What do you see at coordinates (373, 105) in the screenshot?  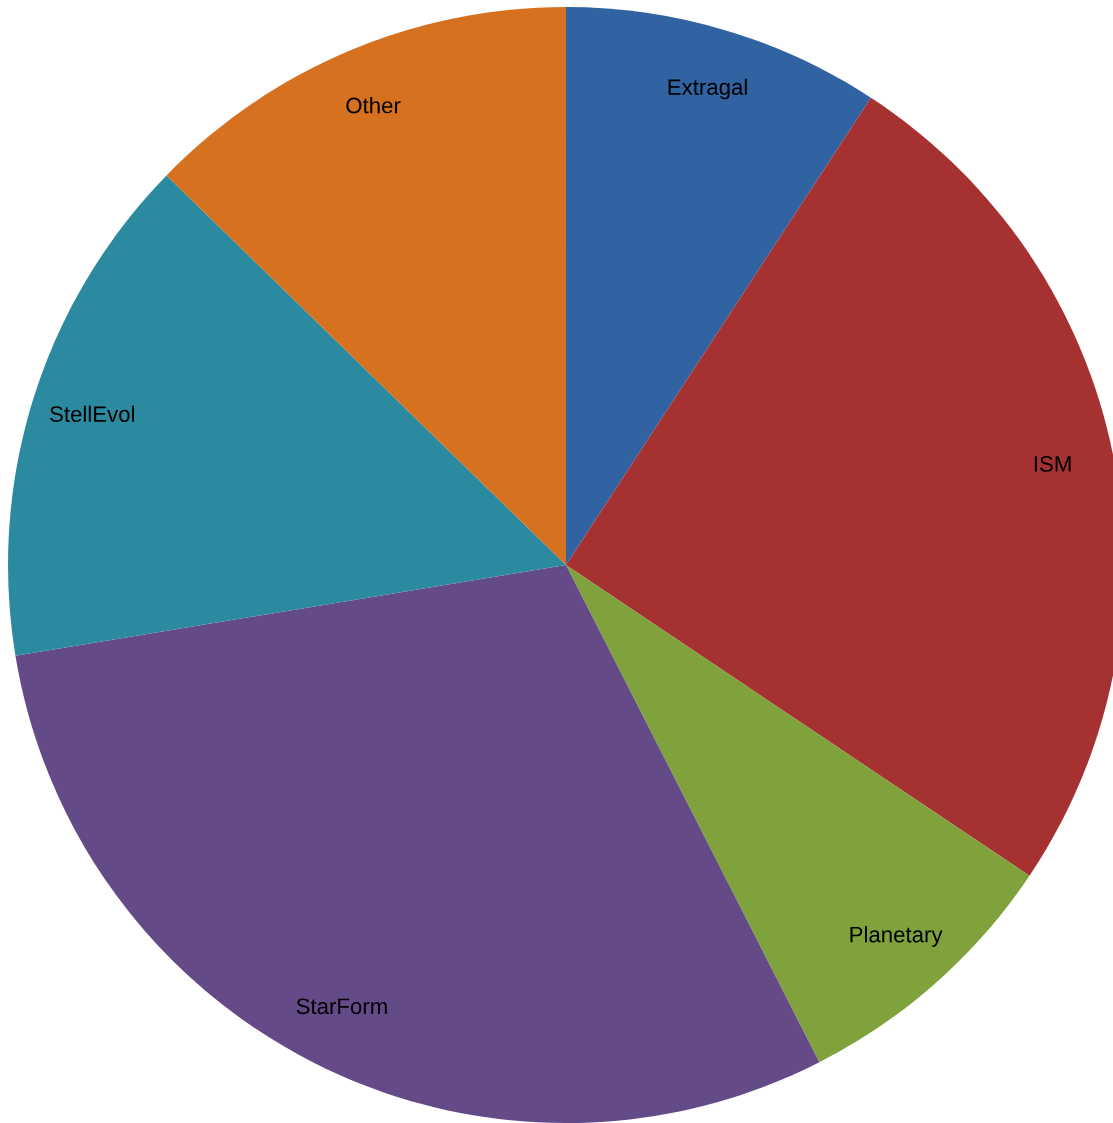 I see `slice-label: Other` at bounding box center [373, 105].